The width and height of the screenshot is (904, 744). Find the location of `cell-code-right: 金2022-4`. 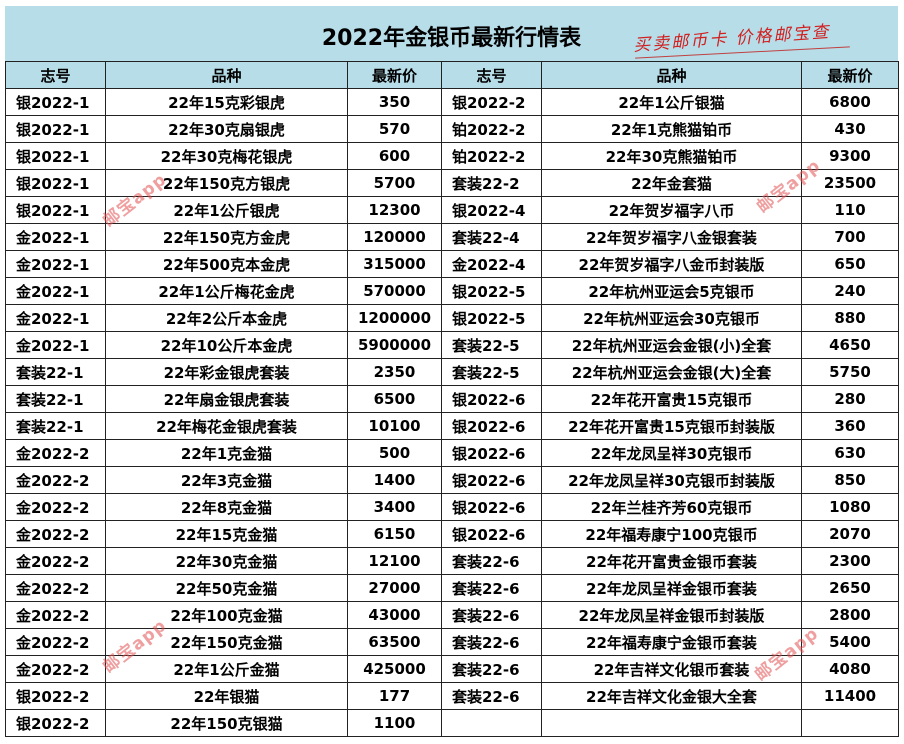

cell-code-right: 金2022-4 is located at coordinates (491, 264).